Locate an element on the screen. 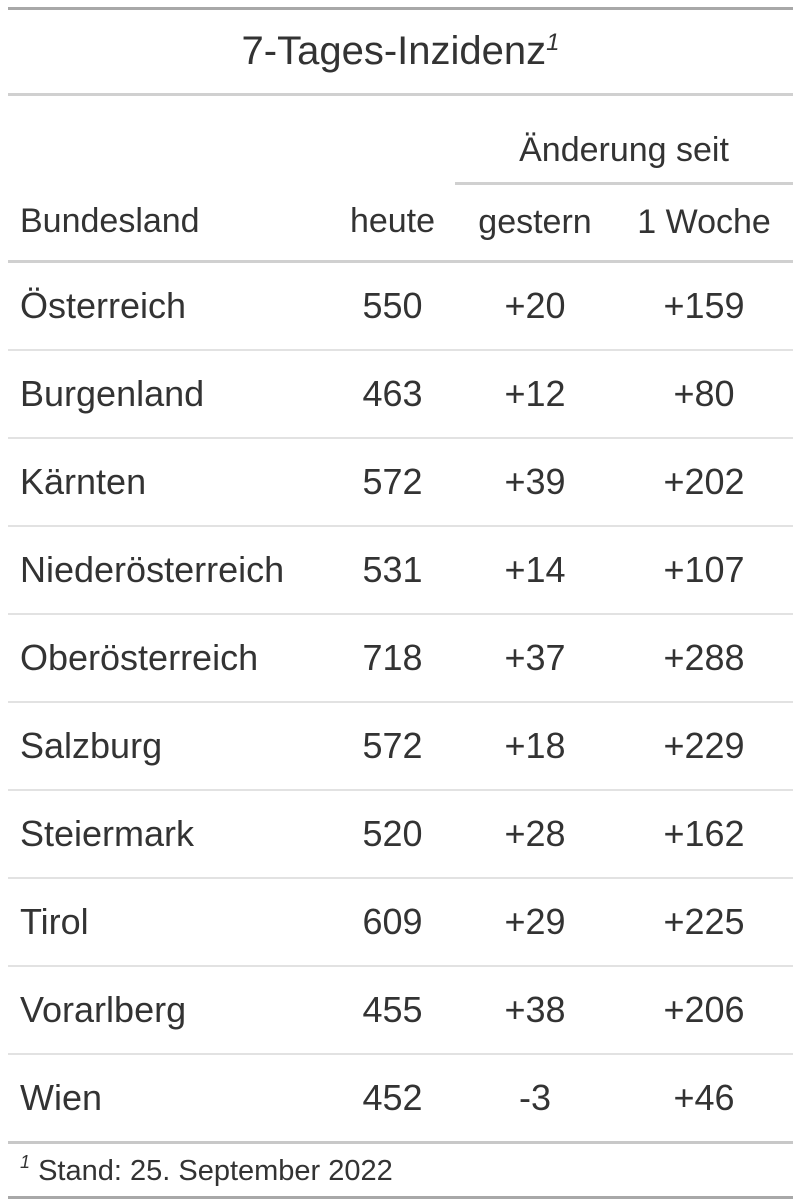 This screenshot has height=1200, width=799. cell-1-woche: +206 is located at coordinates (704, 1010).